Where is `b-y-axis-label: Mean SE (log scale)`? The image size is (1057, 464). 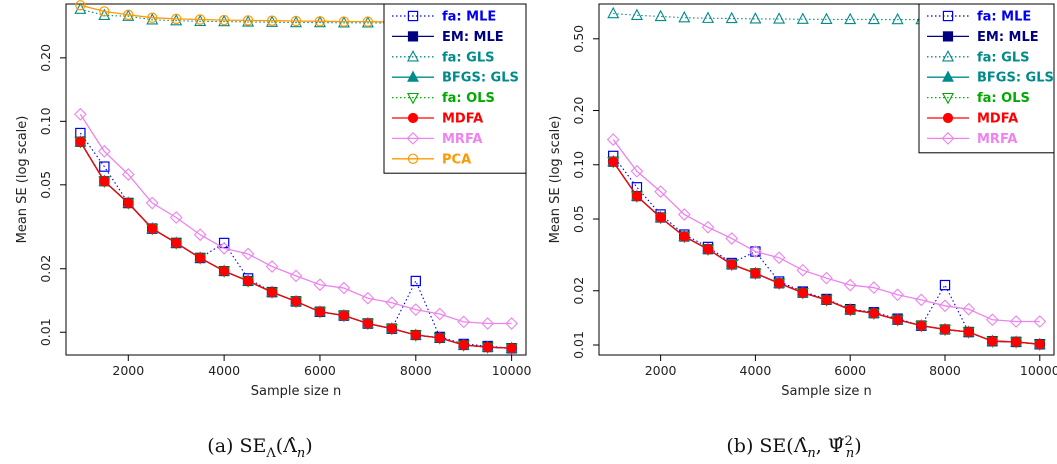 b-y-axis-label: Mean SE (log scale) is located at coordinates (555, 180).